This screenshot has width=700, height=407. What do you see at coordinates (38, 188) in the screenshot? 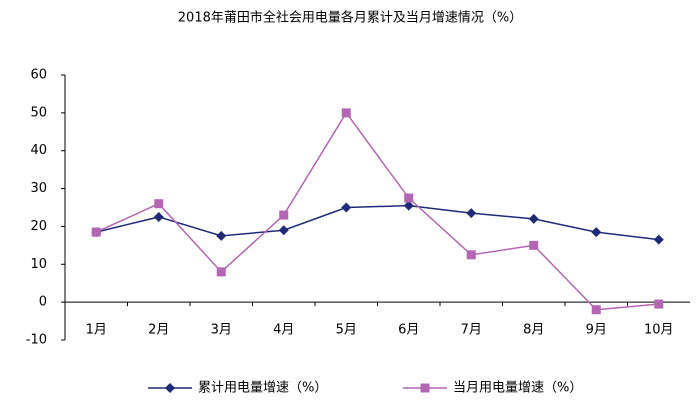
I see `y-tick-label: 30` at bounding box center [38, 188].